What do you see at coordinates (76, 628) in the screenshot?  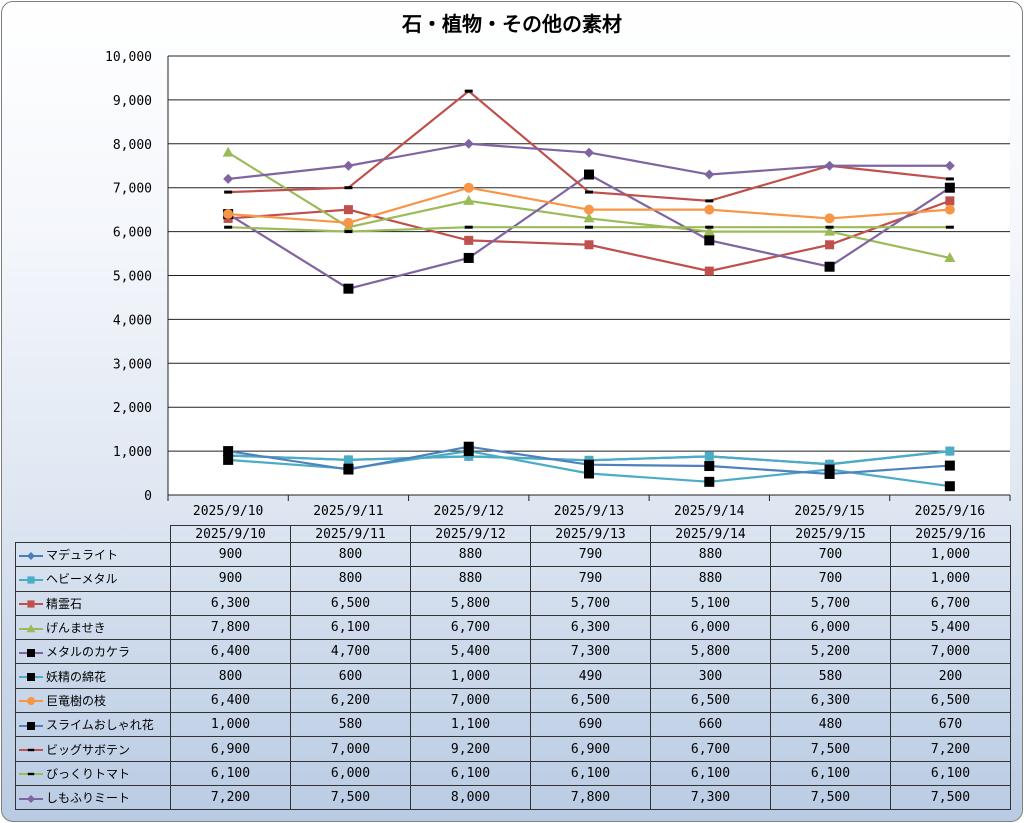 I see `series-name: げんませき` at bounding box center [76, 628].